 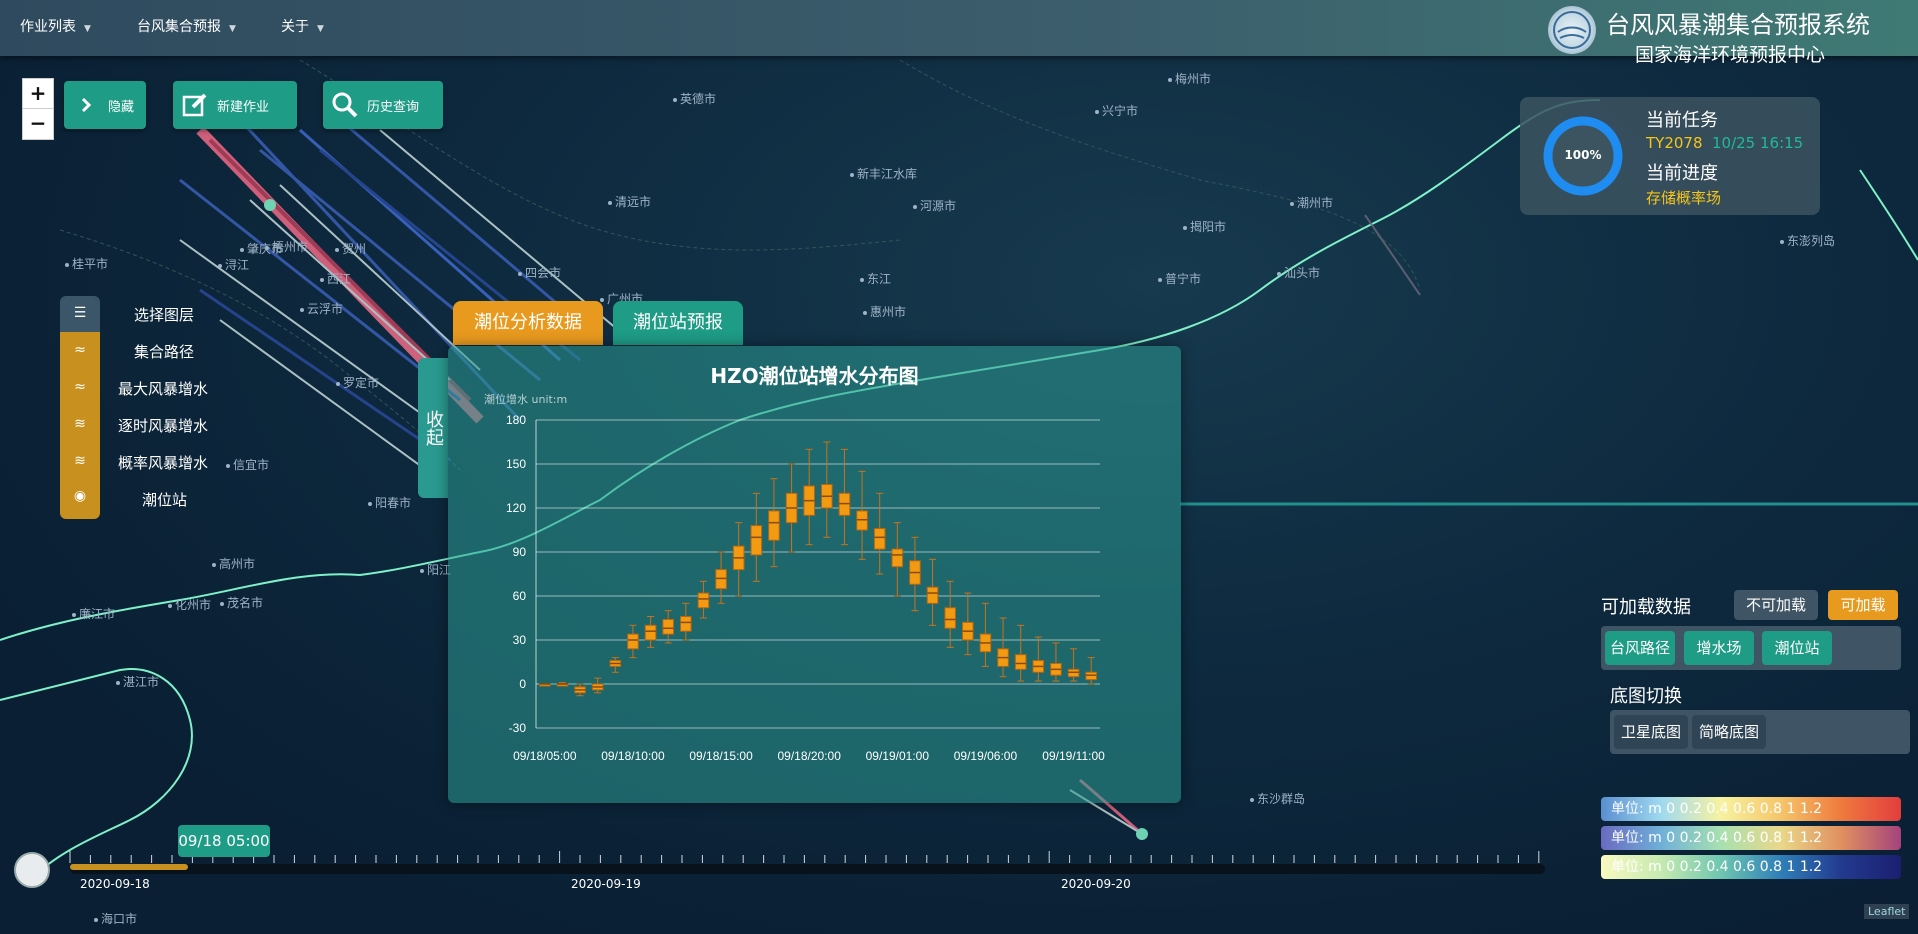 I want to click on map-label: 西江, so click(x=335, y=278).